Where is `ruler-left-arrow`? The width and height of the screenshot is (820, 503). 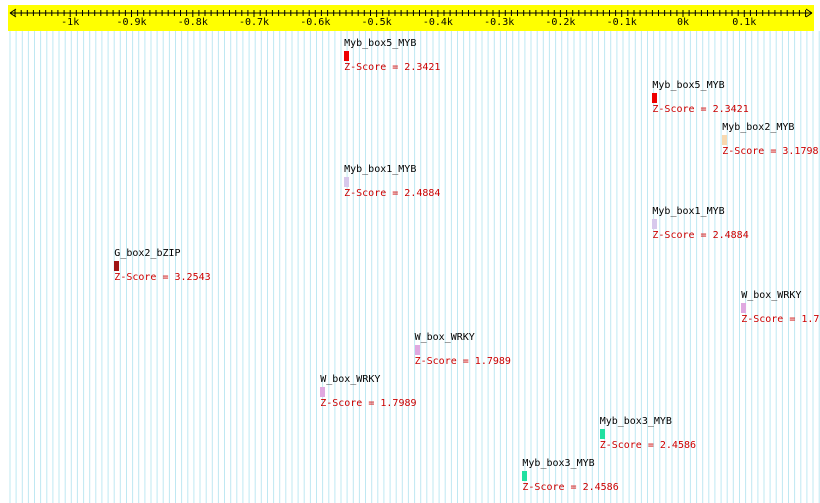
ruler-left-arrow is located at coordinates (13, 13).